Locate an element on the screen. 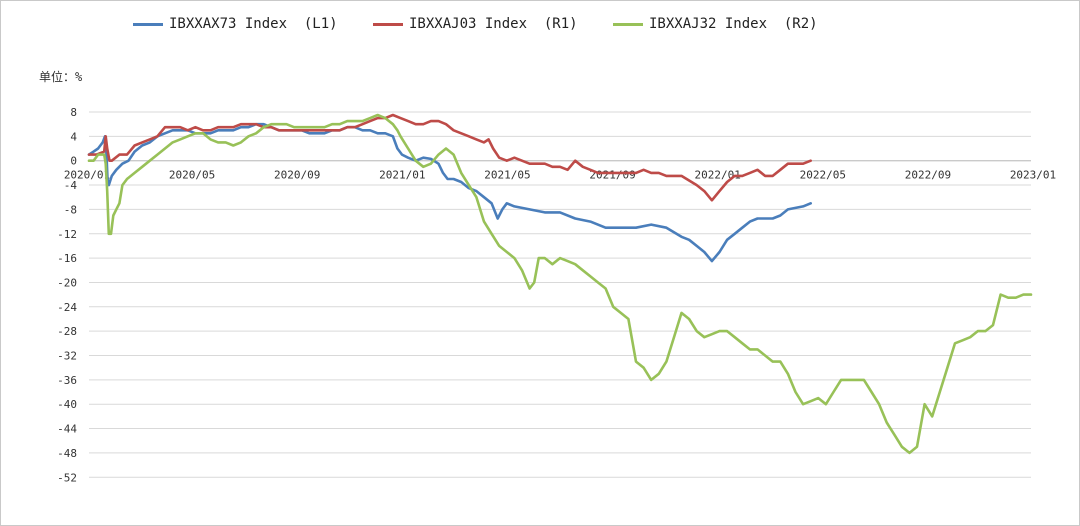  legend-label-r2: IBXXAJ32 Index (R2) is located at coordinates (733, 24).